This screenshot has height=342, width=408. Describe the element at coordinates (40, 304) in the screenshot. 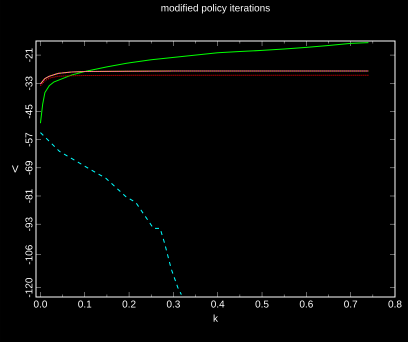

I see `x-tick-label: 0.0` at that location.